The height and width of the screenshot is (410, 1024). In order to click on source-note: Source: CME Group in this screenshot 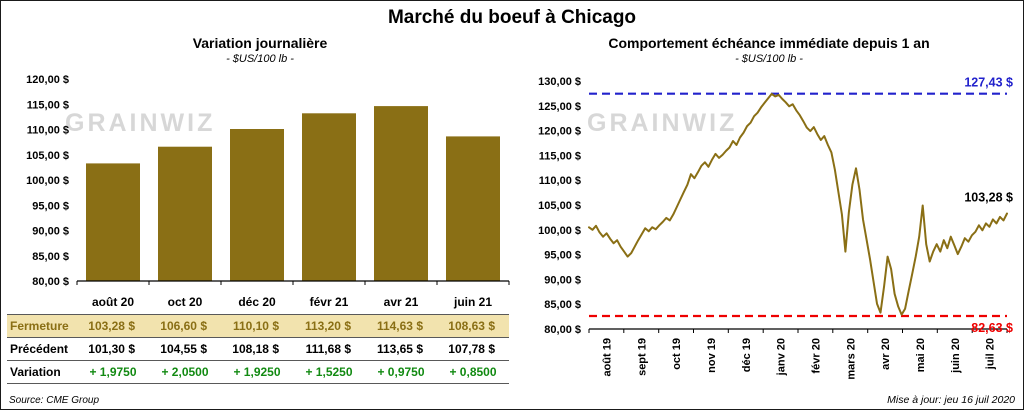, I will do `click(54, 400)`.